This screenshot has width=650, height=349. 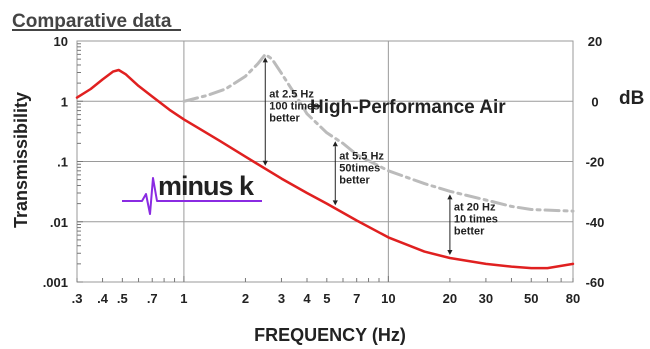 I want to click on x-tick-label: .3, so click(x=77, y=298).